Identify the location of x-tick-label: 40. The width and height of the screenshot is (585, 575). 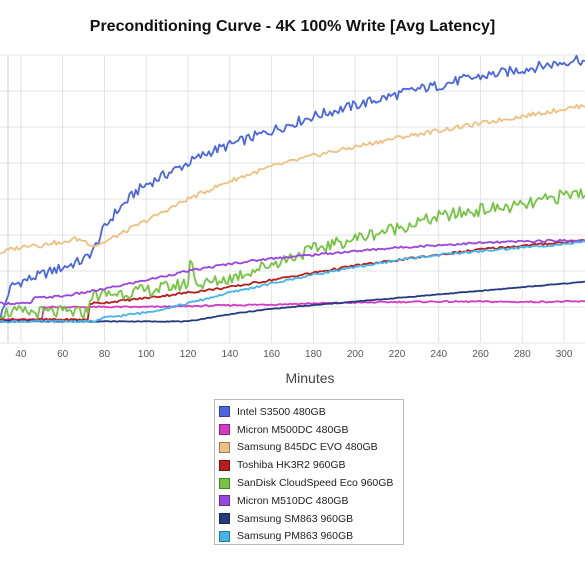
(21, 354).